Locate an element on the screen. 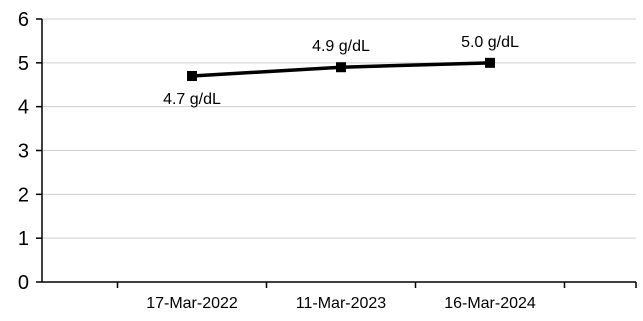  y-tick-label-1: 1 is located at coordinates (23, 239).